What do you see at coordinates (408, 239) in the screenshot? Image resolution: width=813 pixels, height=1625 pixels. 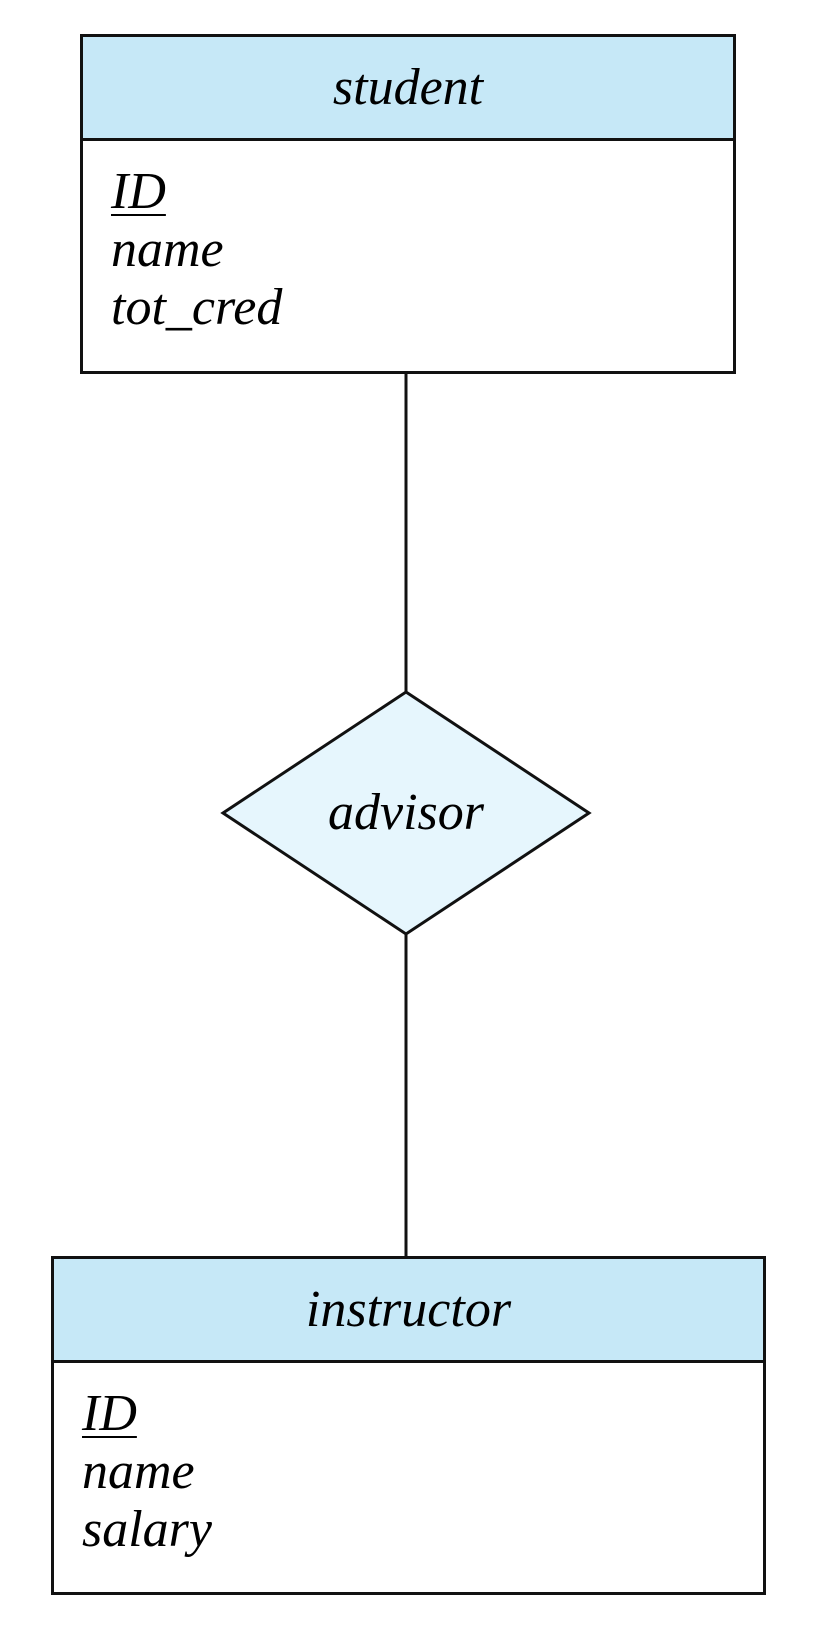 I see `entity-student-attributes: ID name tot_cred` at bounding box center [408, 239].